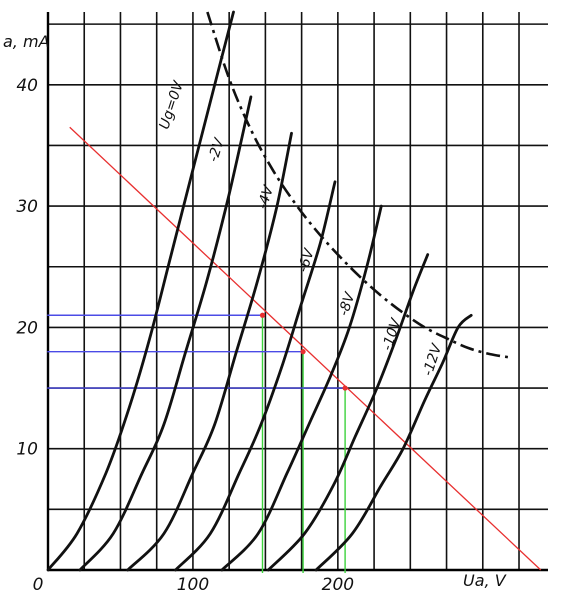  I want to click on x-tick-label: 200, so click(338, 585).